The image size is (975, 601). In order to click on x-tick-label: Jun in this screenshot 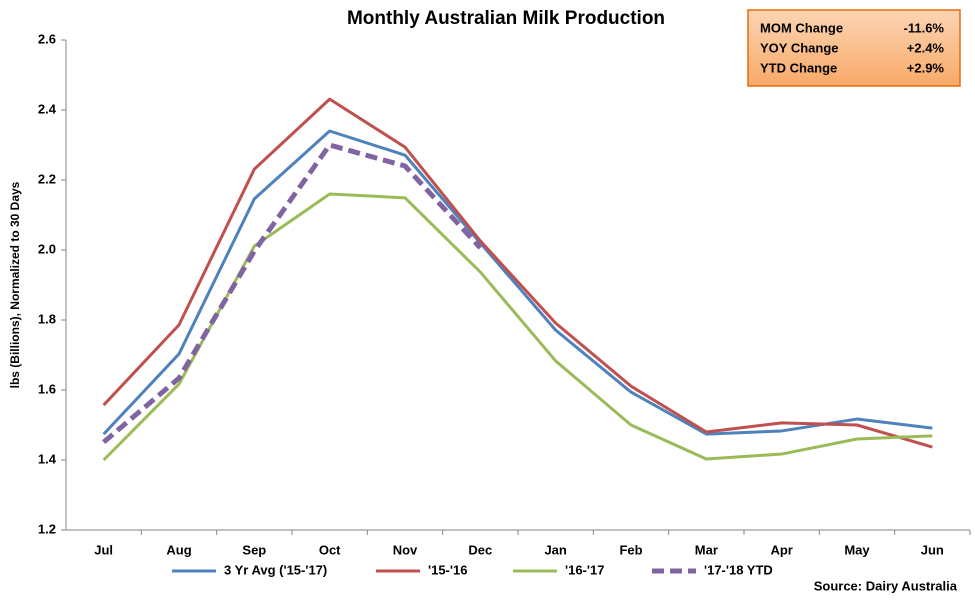, I will do `click(932, 549)`.